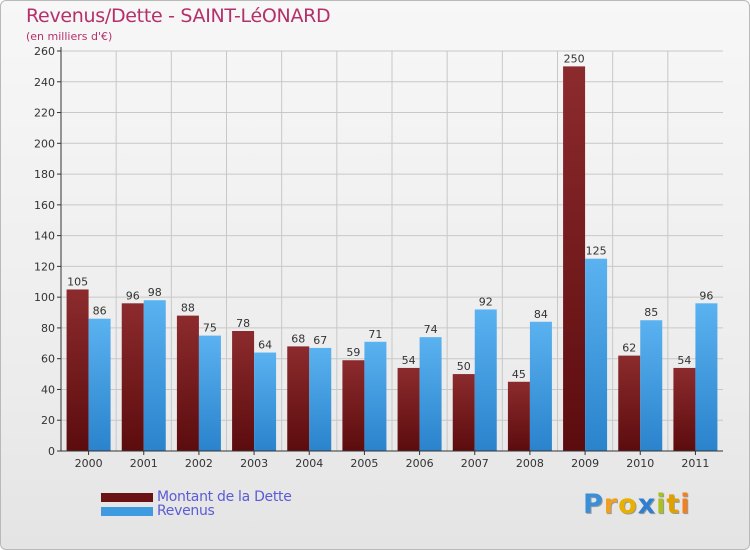 The height and width of the screenshot is (550, 750). What do you see at coordinates (44, 51) in the screenshot?
I see `y-tick-label: 260` at bounding box center [44, 51].